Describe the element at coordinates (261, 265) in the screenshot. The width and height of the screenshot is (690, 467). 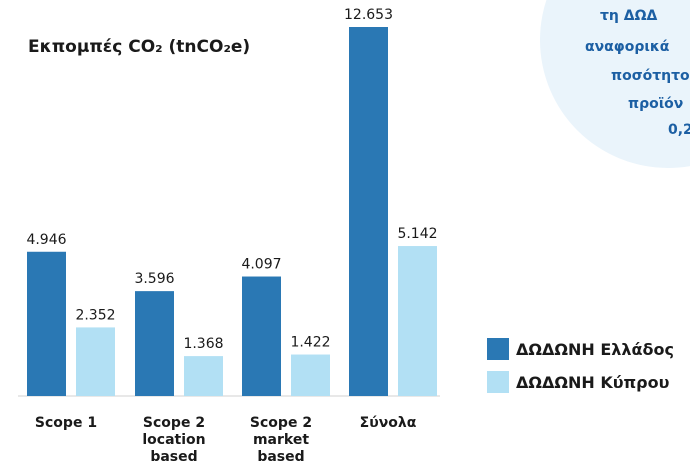
I see `value-label: 4.097` at that location.